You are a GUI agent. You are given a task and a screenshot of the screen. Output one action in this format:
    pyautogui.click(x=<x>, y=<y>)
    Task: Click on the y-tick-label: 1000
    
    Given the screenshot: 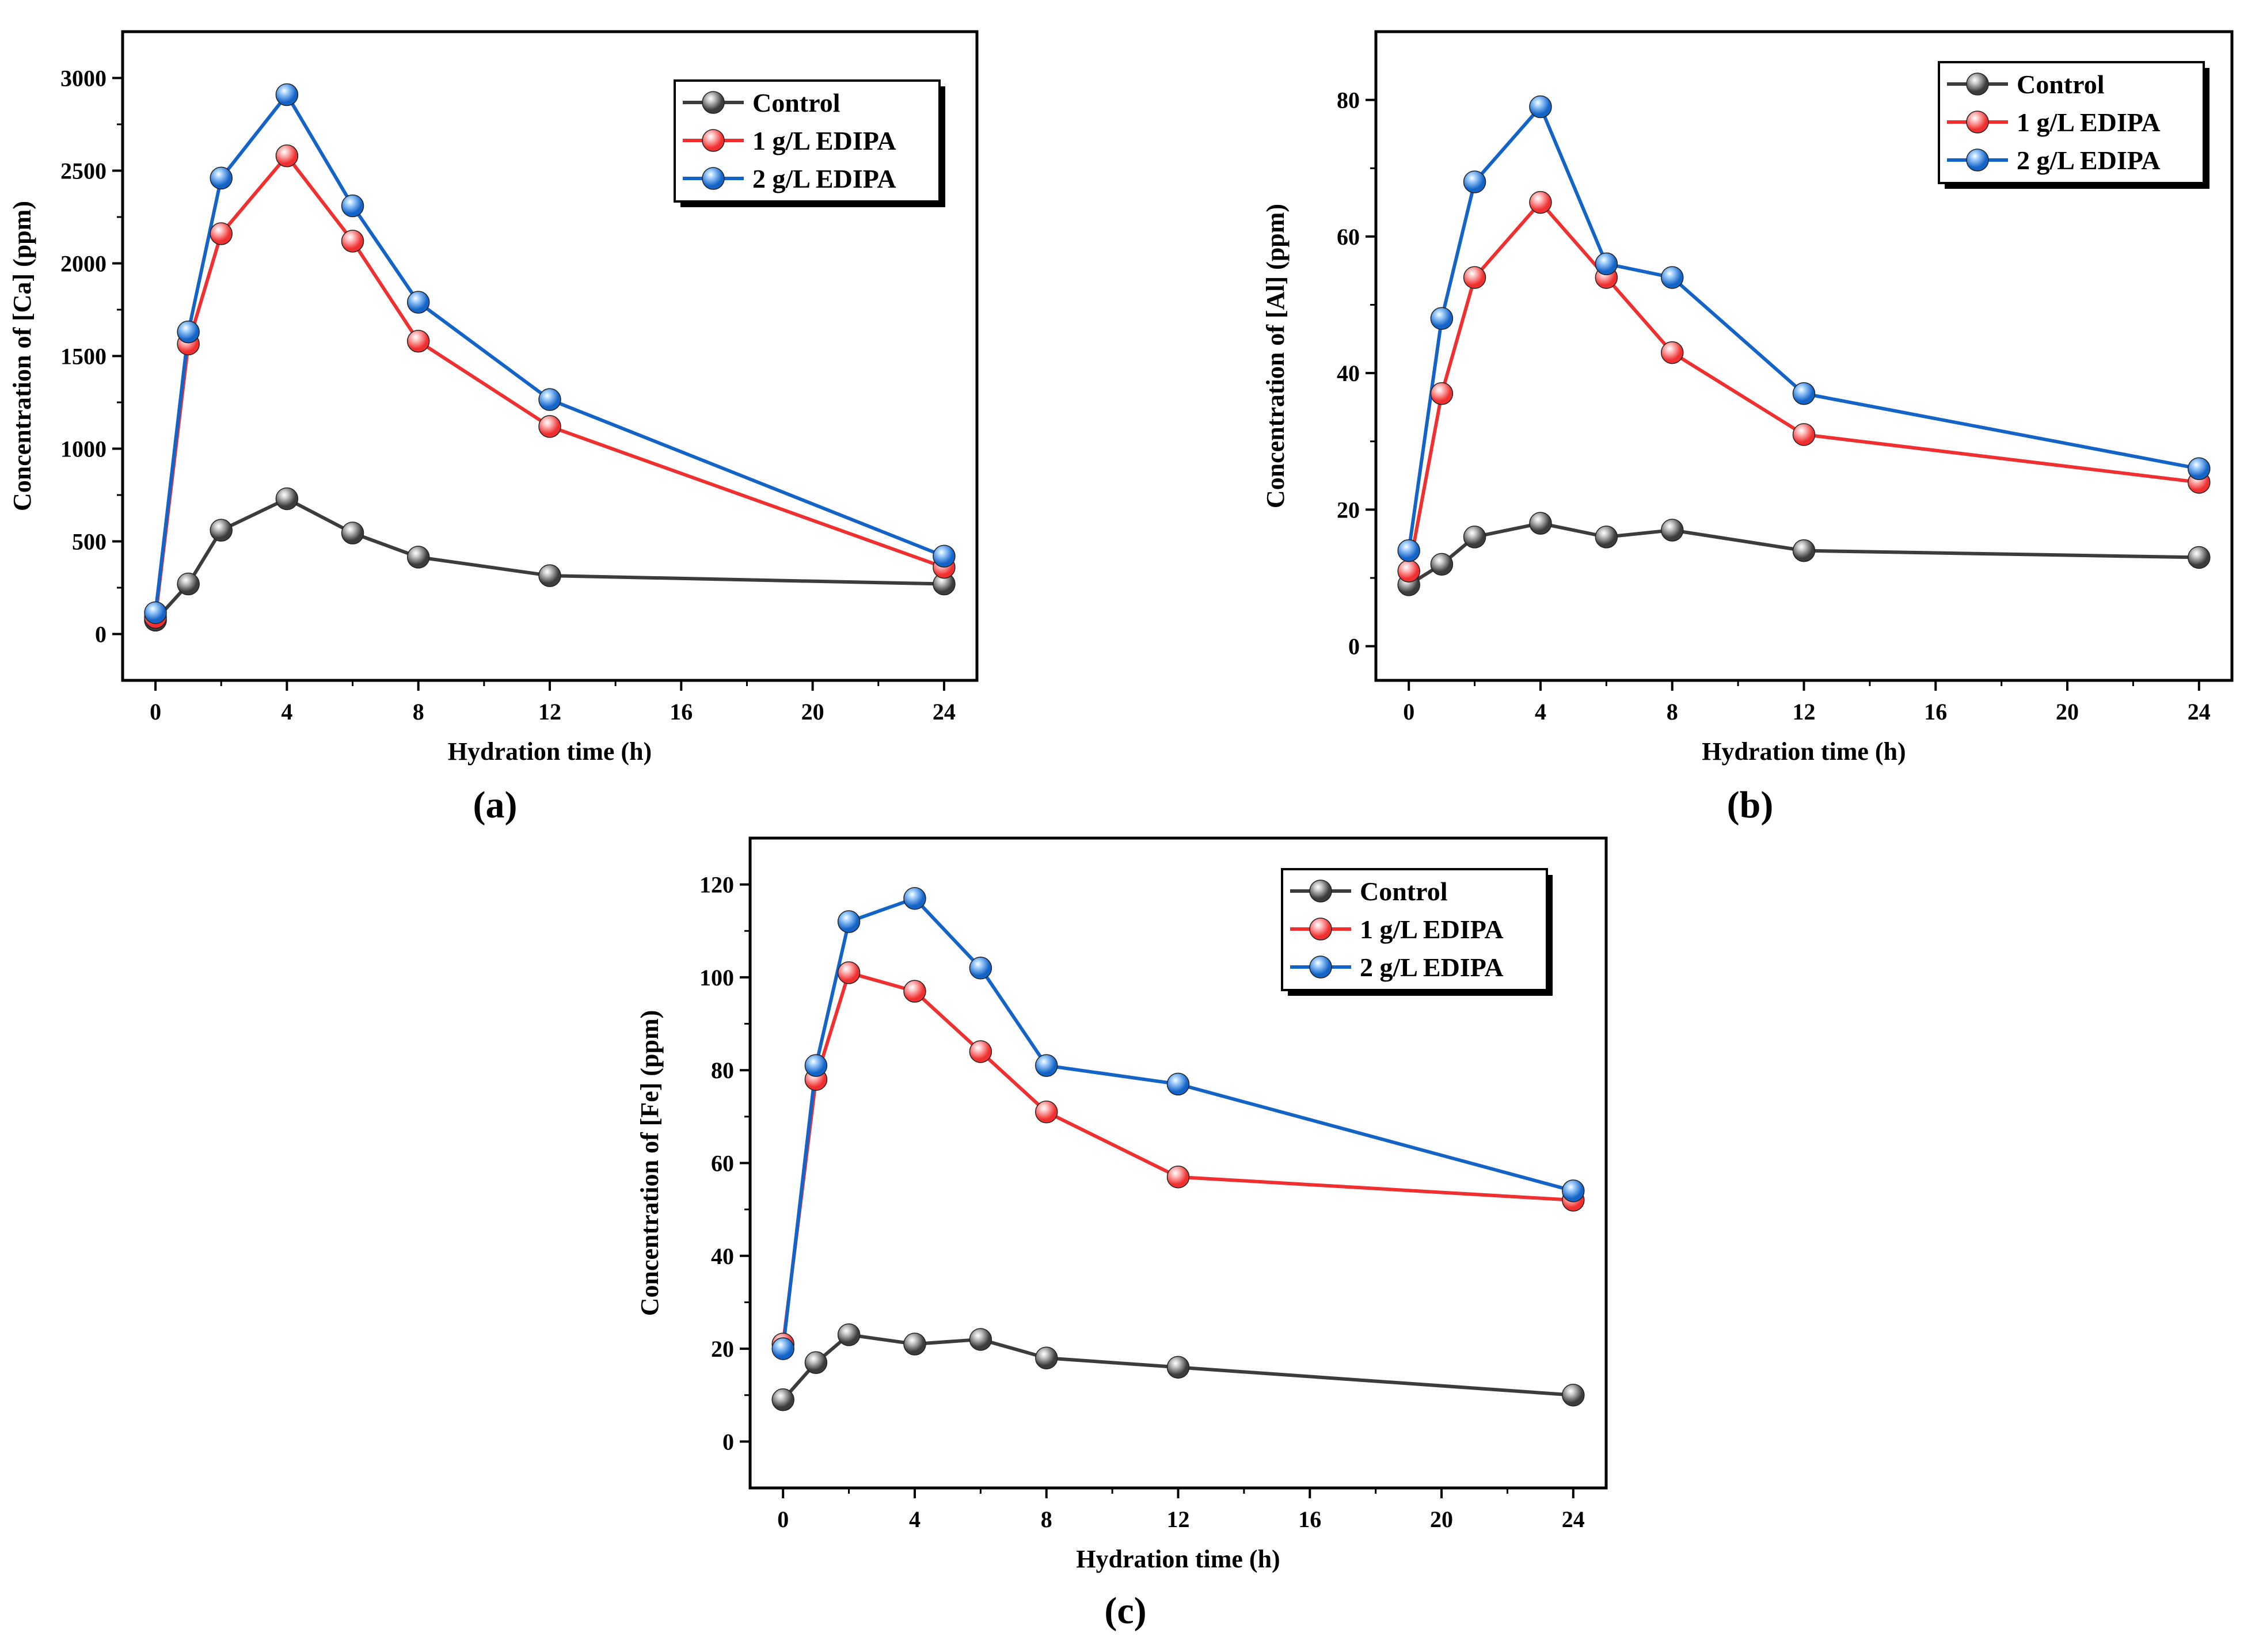 What is the action you would take?
    pyautogui.click(x=84, y=449)
    